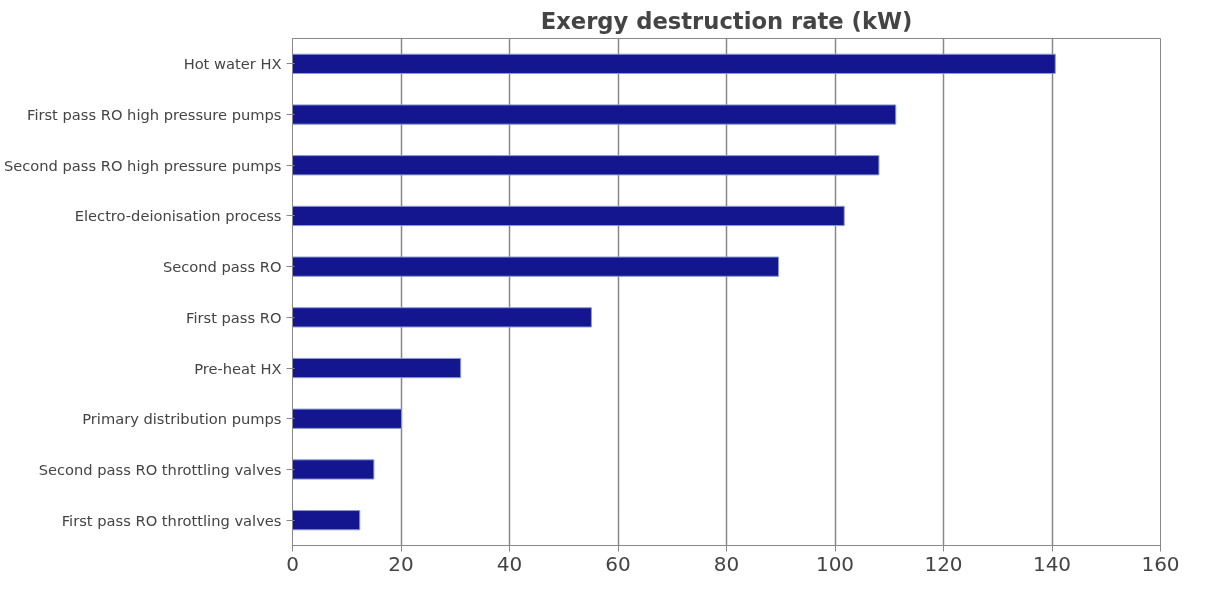 The image size is (1217, 592). What do you see at coordinates (401, 563) in the screenshot?
I see `x-tick-label: 20` at bounding box center [401, 563].